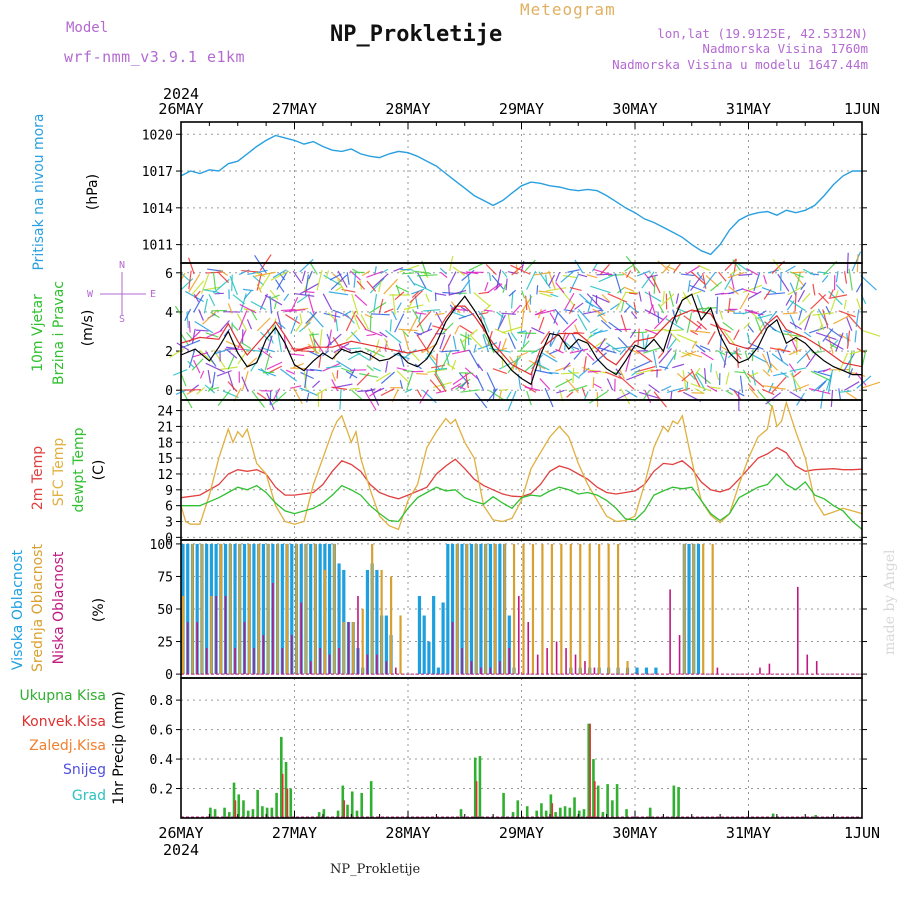 This screenshot has width=900, height=900. Describe the element at coordinates (99, 470) in the screenshot. I see `temp-unit-label: (C)` at that location.